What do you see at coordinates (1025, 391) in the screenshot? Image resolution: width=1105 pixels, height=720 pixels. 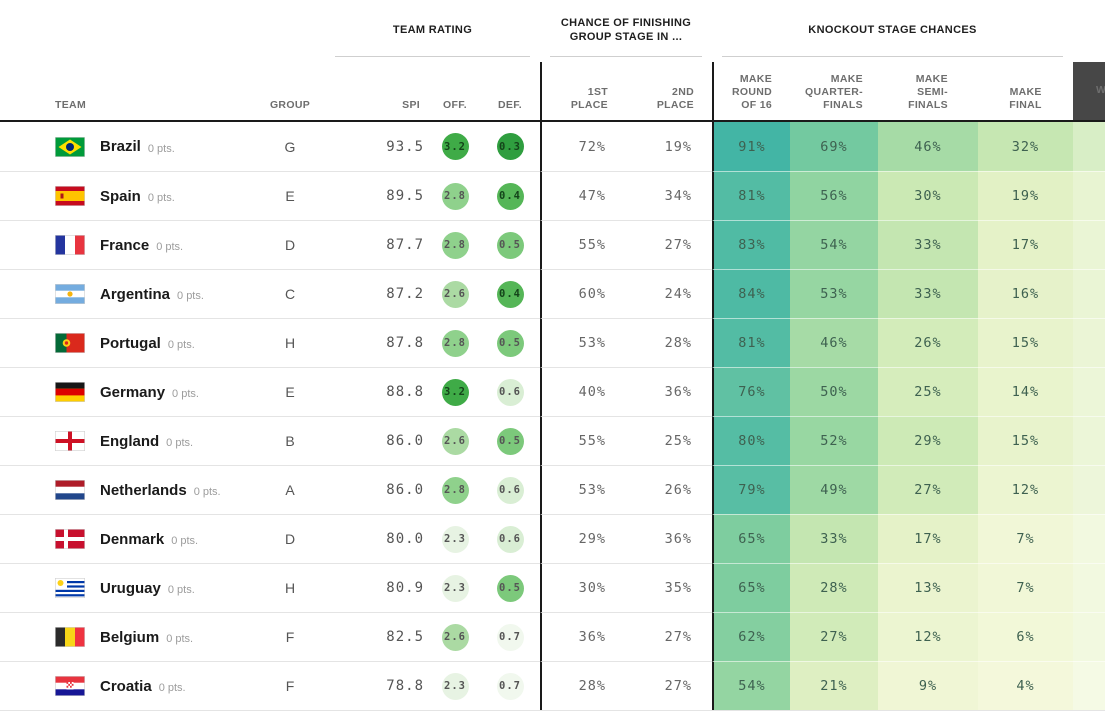 I see `make-final-value: 14%` at bounding box center [1025, 391].